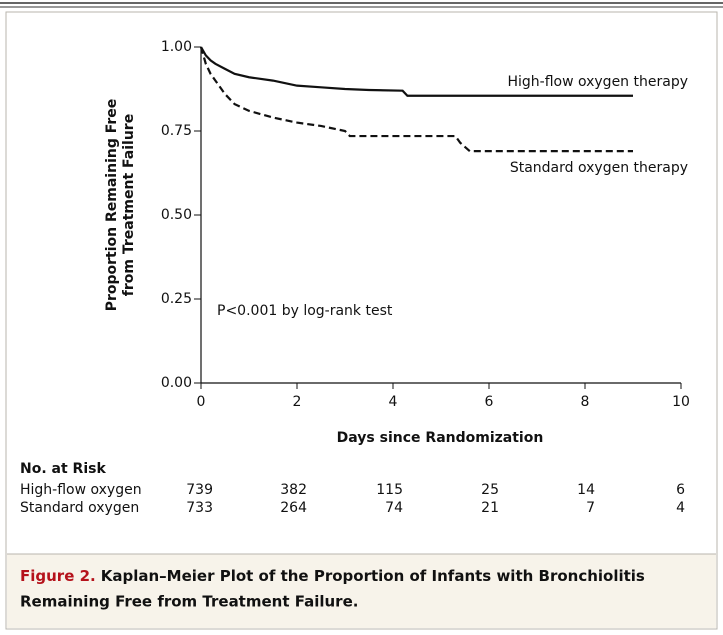 Image resolution: width=723 pixels, height=635 pixels. Describe the element at coordinates (590, 508) in the screenshot. I see `risk-count: 7` at that location.